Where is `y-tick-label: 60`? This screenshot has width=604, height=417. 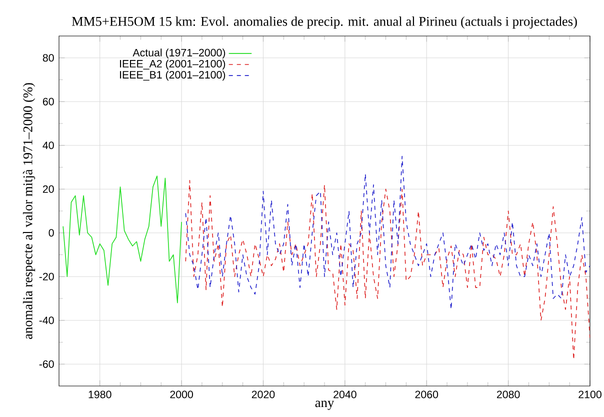
y-tick-label: 60 is located at coordinates (48, 102).